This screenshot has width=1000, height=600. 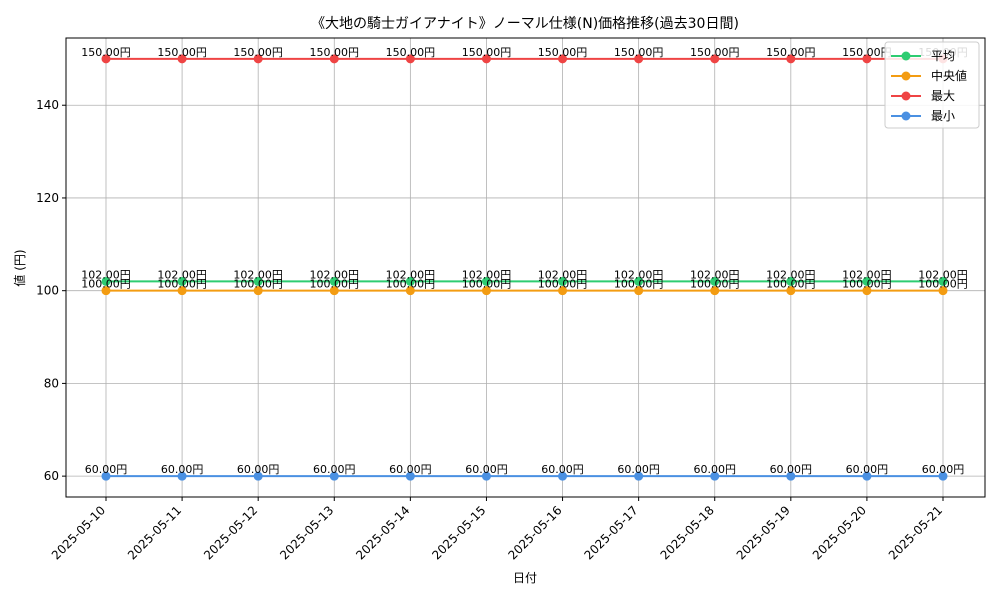 What do you see at coordinates (47, 105) in the screenshot?
I see `y-tick-label: 140` at bounding box center [47, 105].